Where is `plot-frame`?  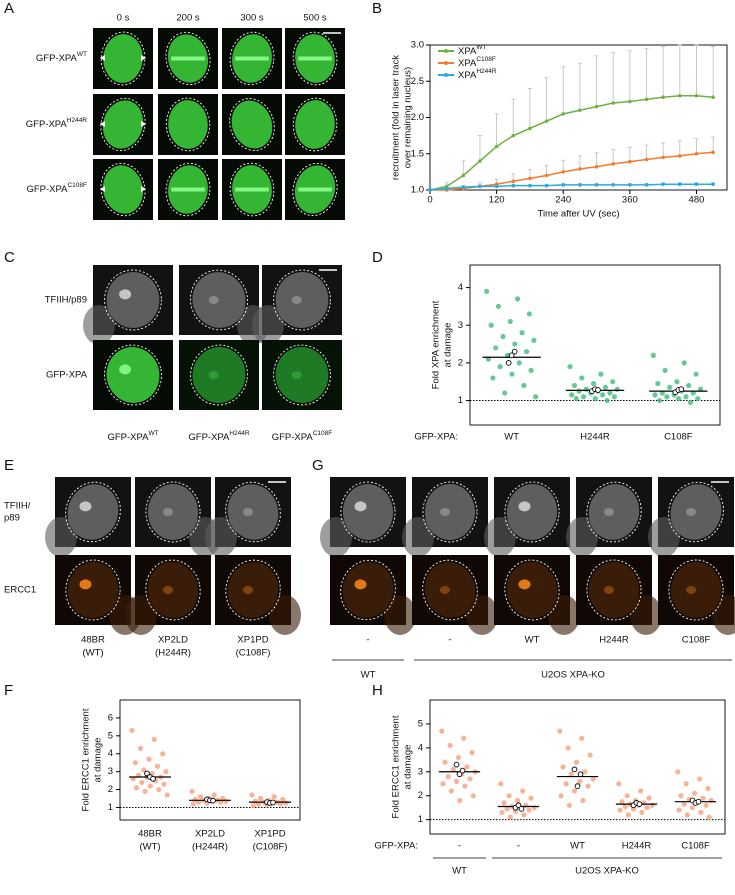 plot-frame is located at coordinates (210, 760).